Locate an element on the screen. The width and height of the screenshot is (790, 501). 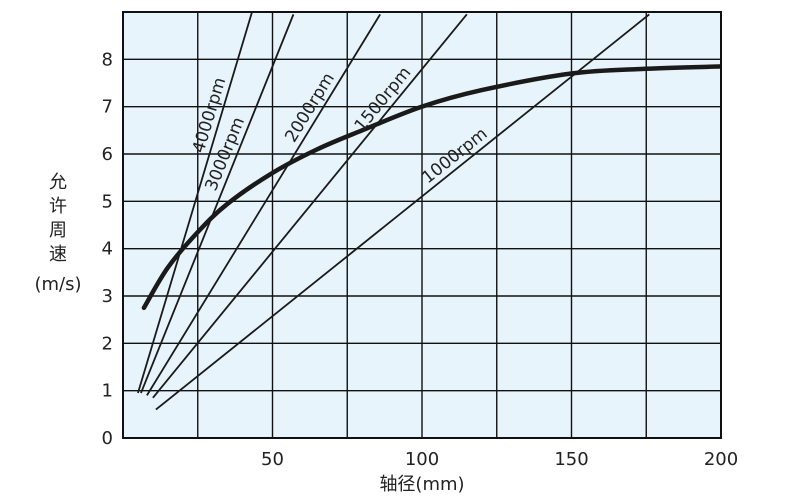
y-tick-label: 4 is located at coordinates (107, 249).